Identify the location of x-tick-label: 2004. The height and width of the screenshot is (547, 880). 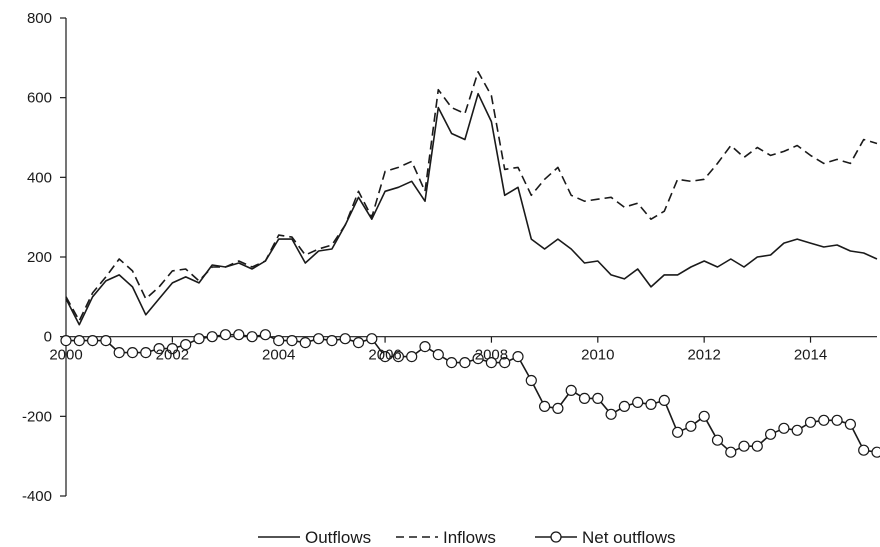
(278, 355).